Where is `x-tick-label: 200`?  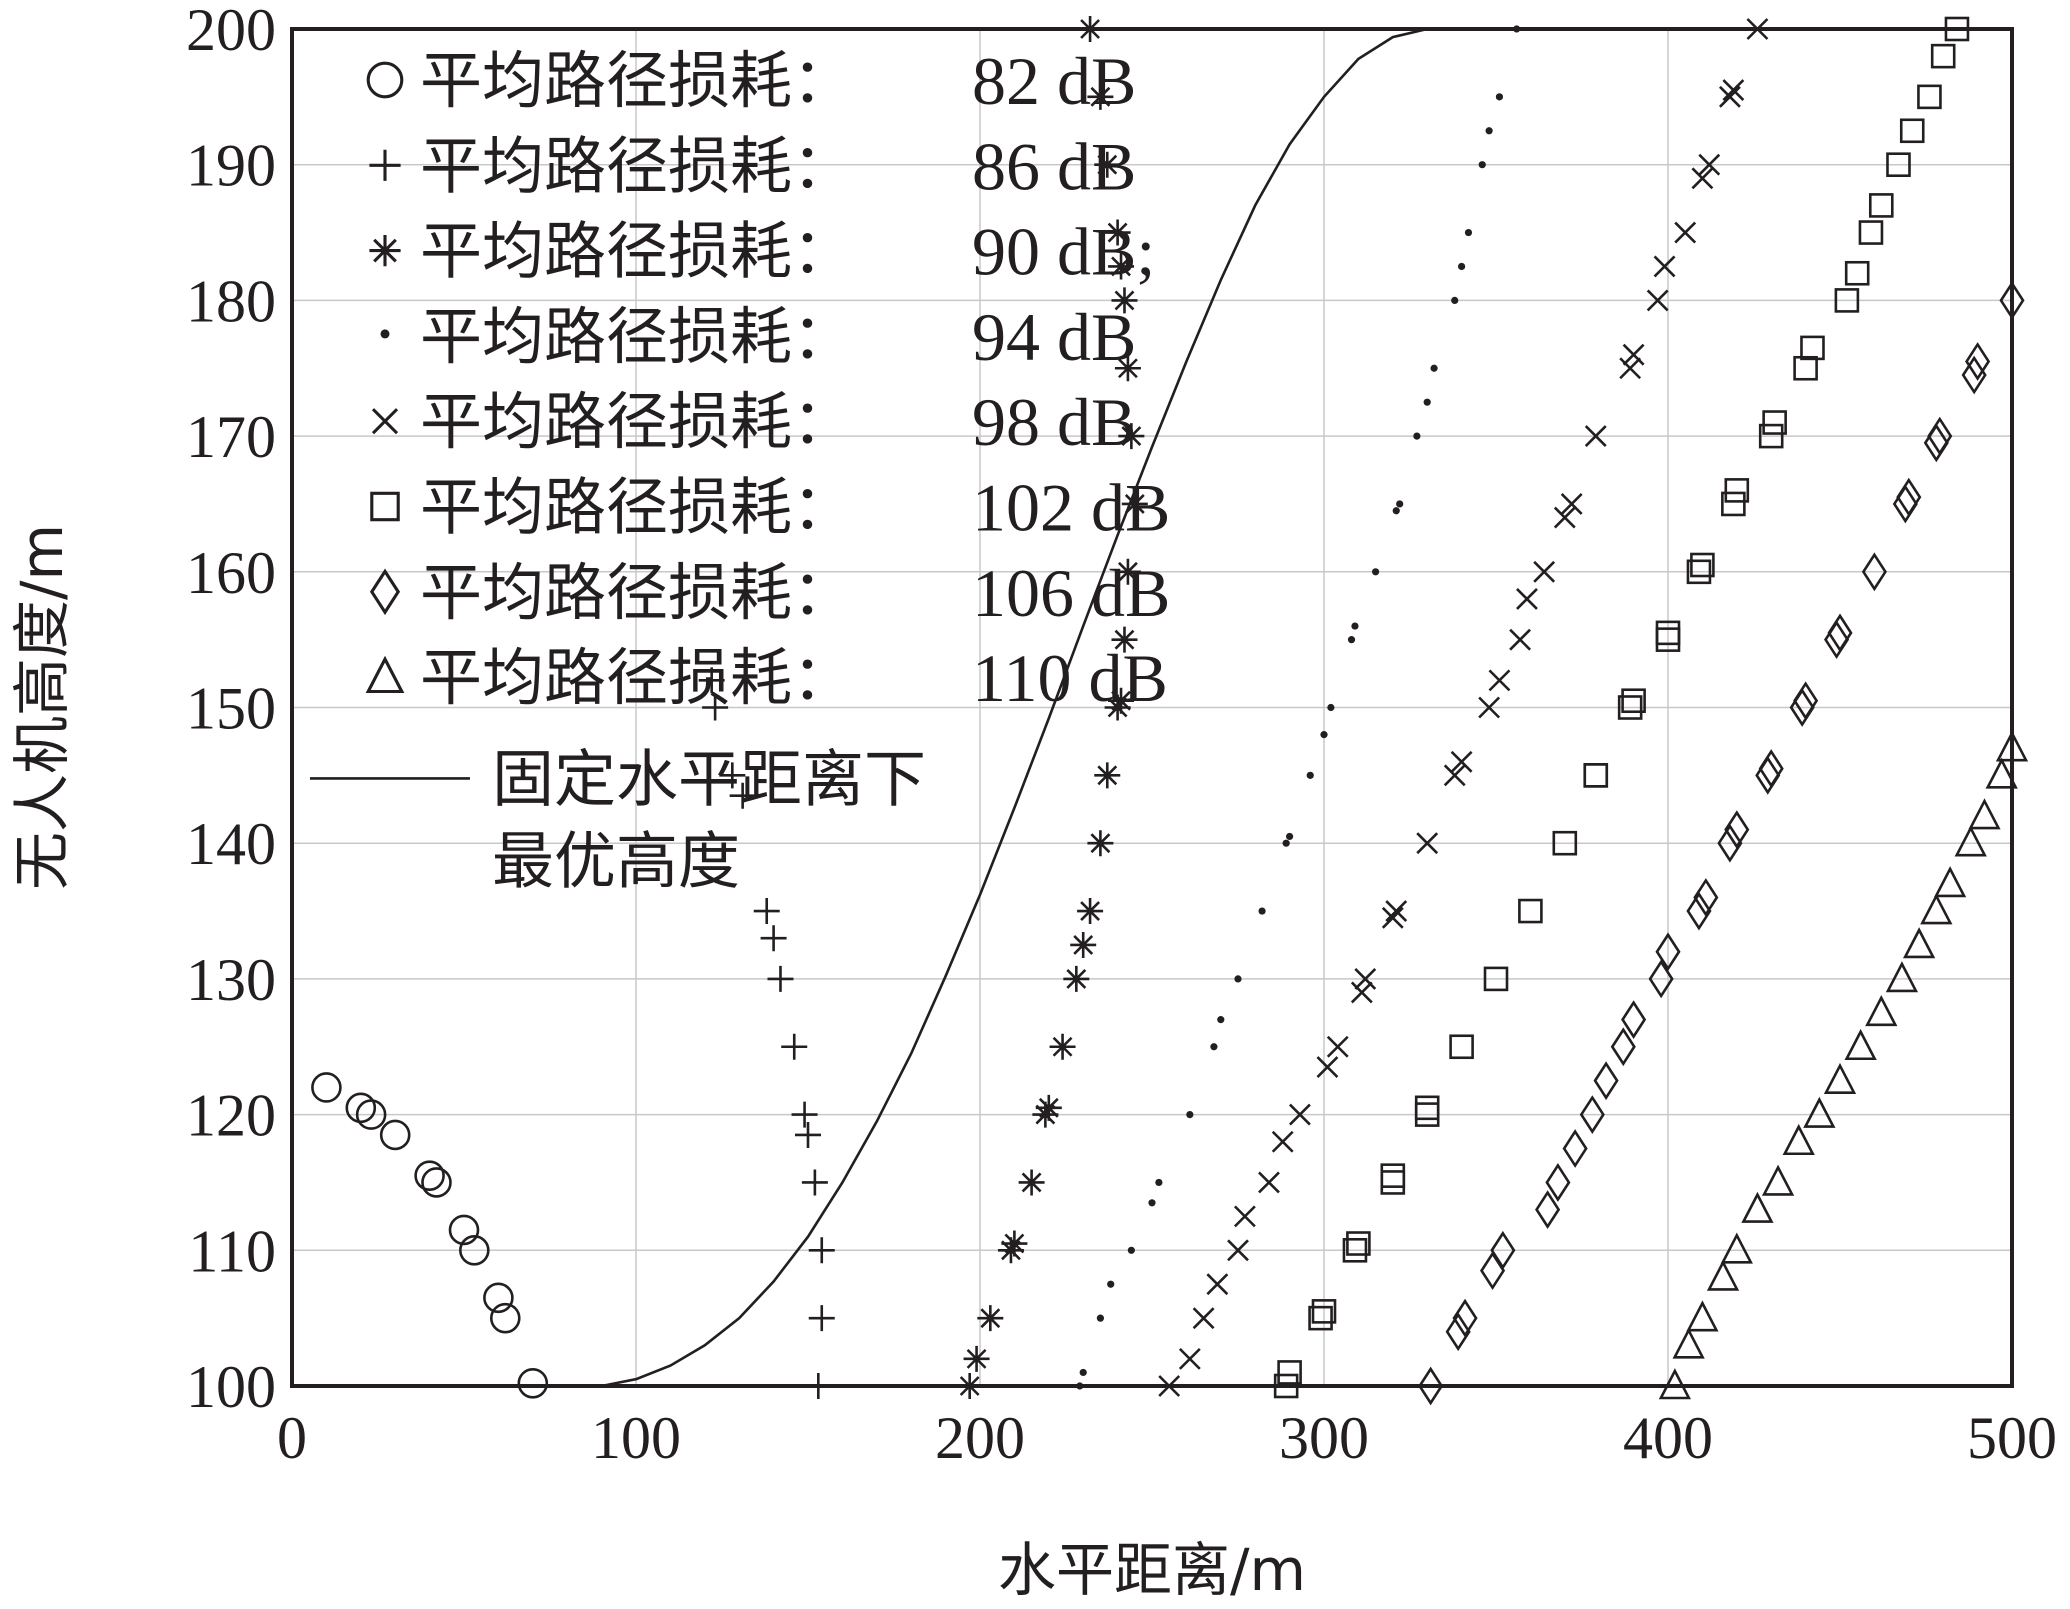
x-tick-label: 200 is located at coordinates (980, 1438).